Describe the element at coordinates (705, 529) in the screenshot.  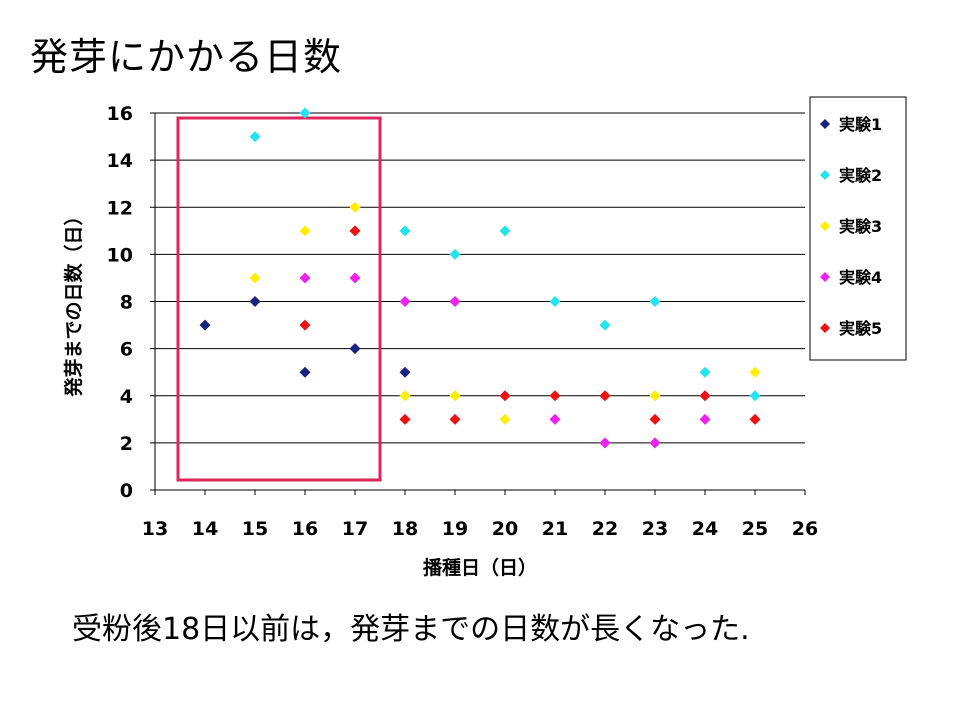
I see `x-tick-label: 24` at that location.